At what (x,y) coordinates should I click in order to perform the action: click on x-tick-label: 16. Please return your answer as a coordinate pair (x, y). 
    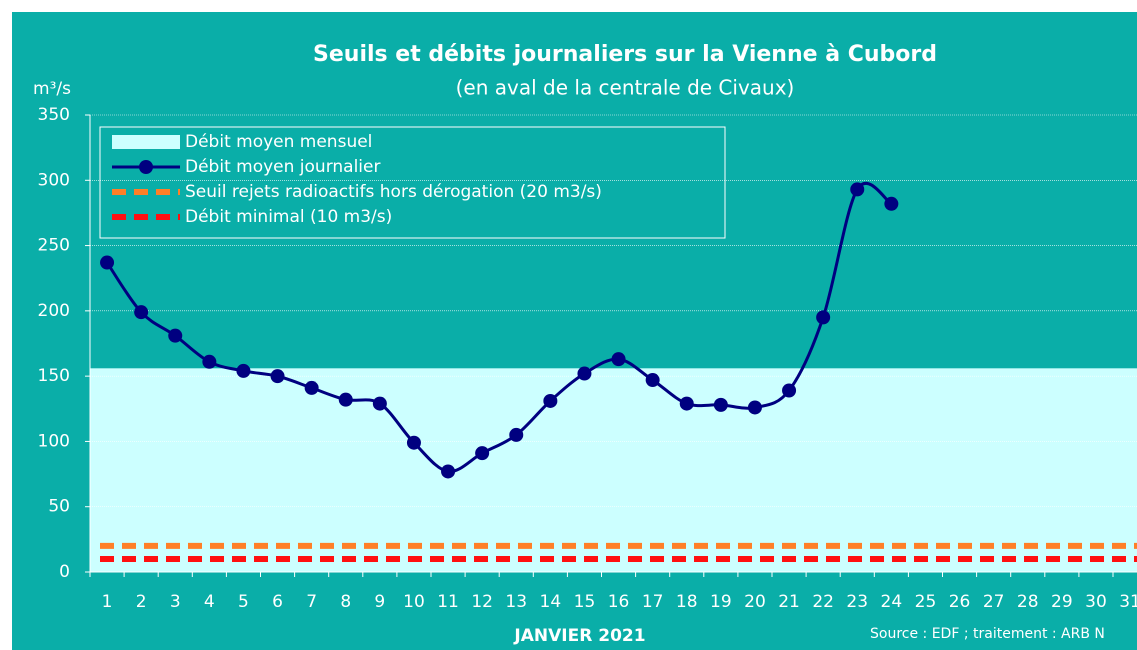
    Looking at the image, I should click on (619, 602).